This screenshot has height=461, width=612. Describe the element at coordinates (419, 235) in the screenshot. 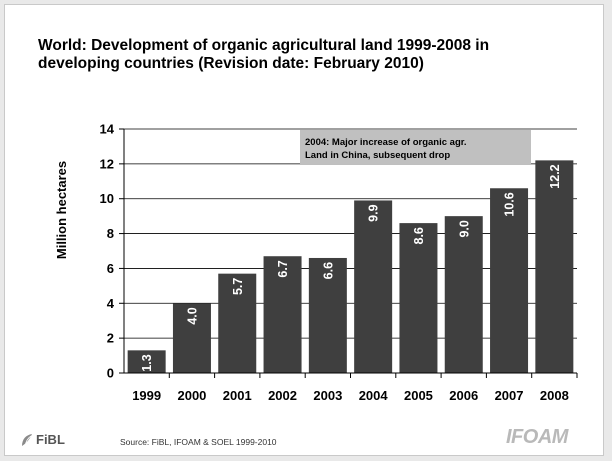

I see `data-label-2005: 8.6` at that location.